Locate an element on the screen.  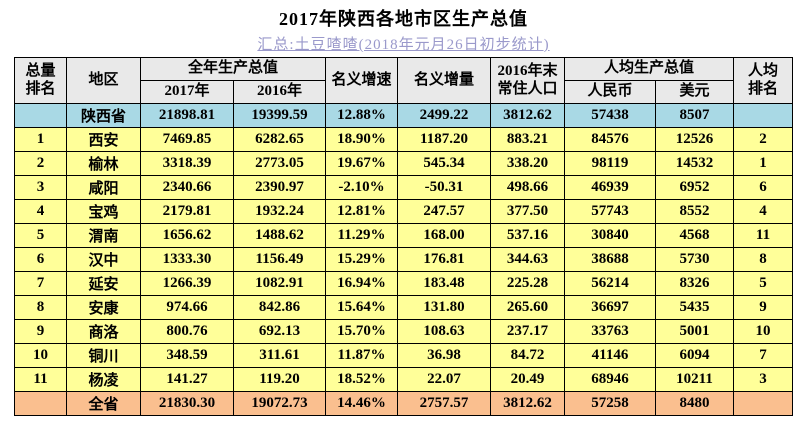
cell-delta: -50.31 is located at coordinates (444, 187).